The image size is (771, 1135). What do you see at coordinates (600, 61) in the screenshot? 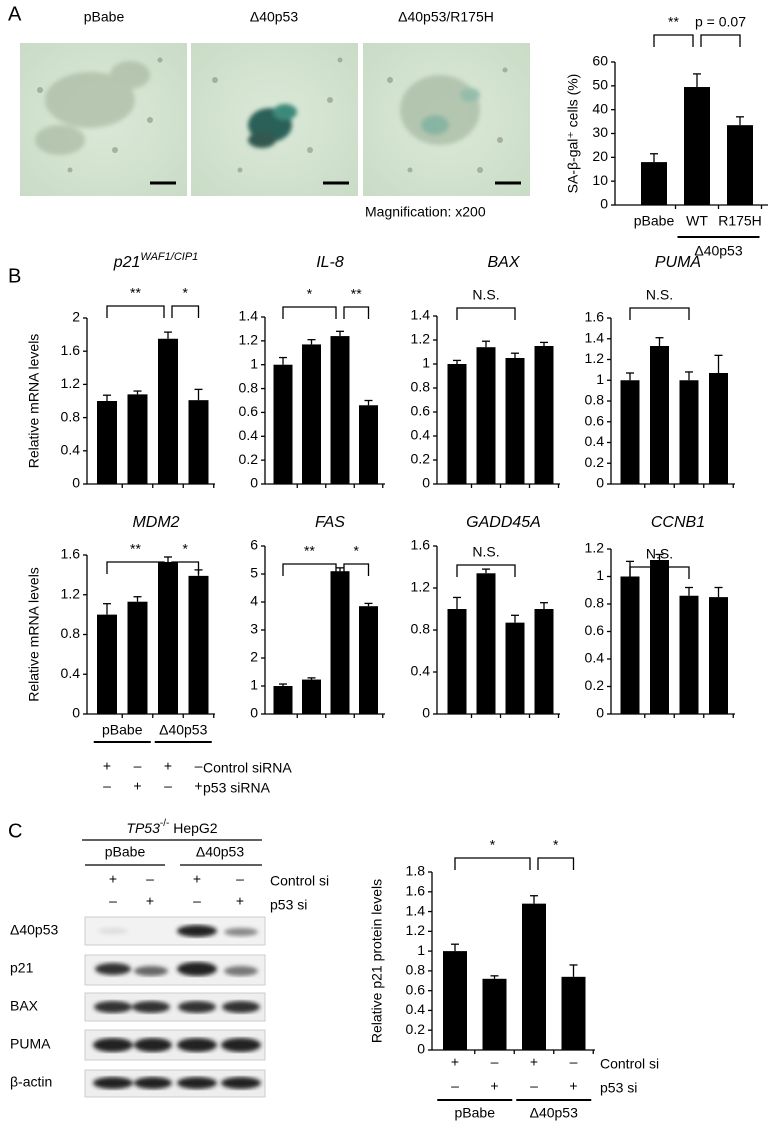
I see `y-tick-label: 60` at bounding box center [600, 61].